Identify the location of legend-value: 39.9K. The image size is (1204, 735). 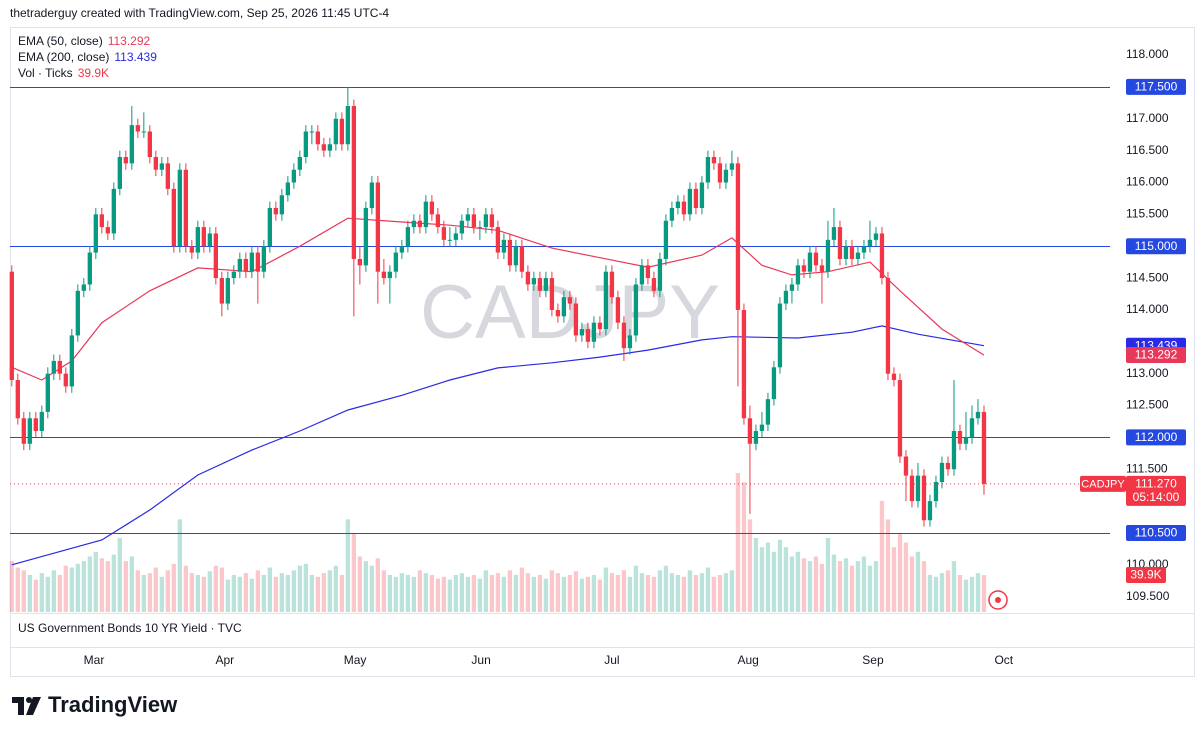
(93, 73).